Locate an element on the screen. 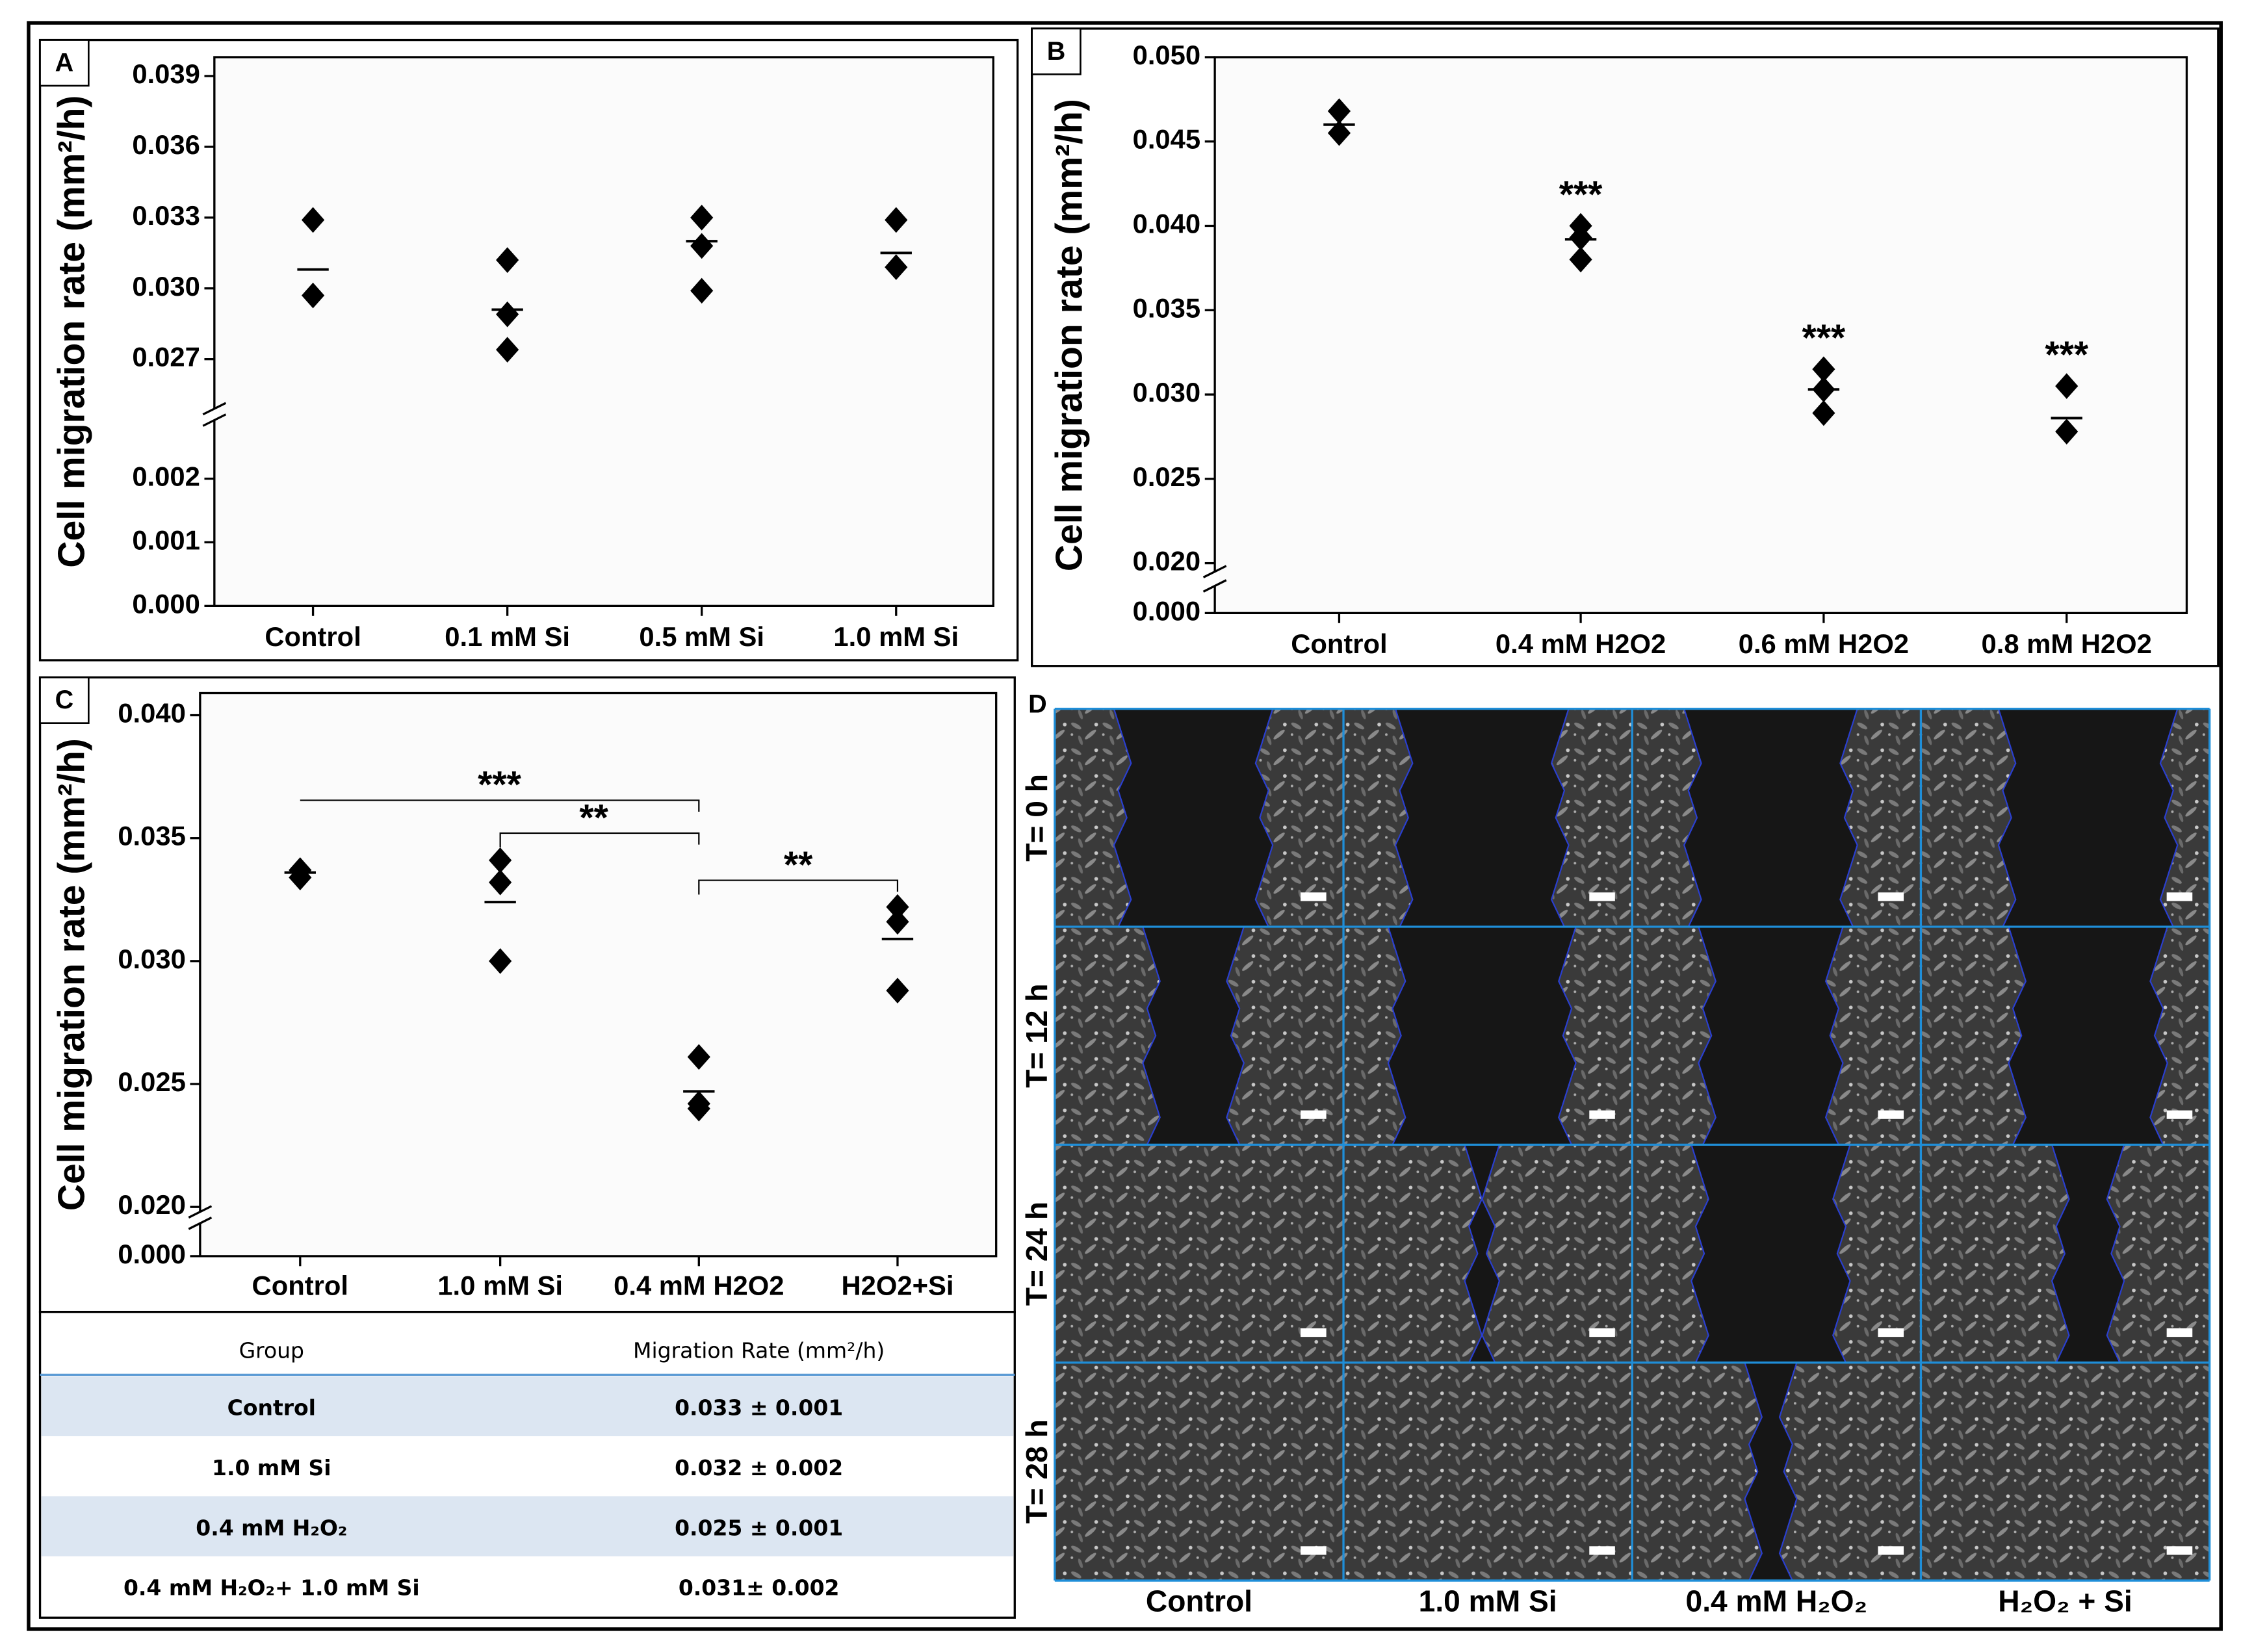  y-tick-label: 0.035 is located at coordinates (152, 836).